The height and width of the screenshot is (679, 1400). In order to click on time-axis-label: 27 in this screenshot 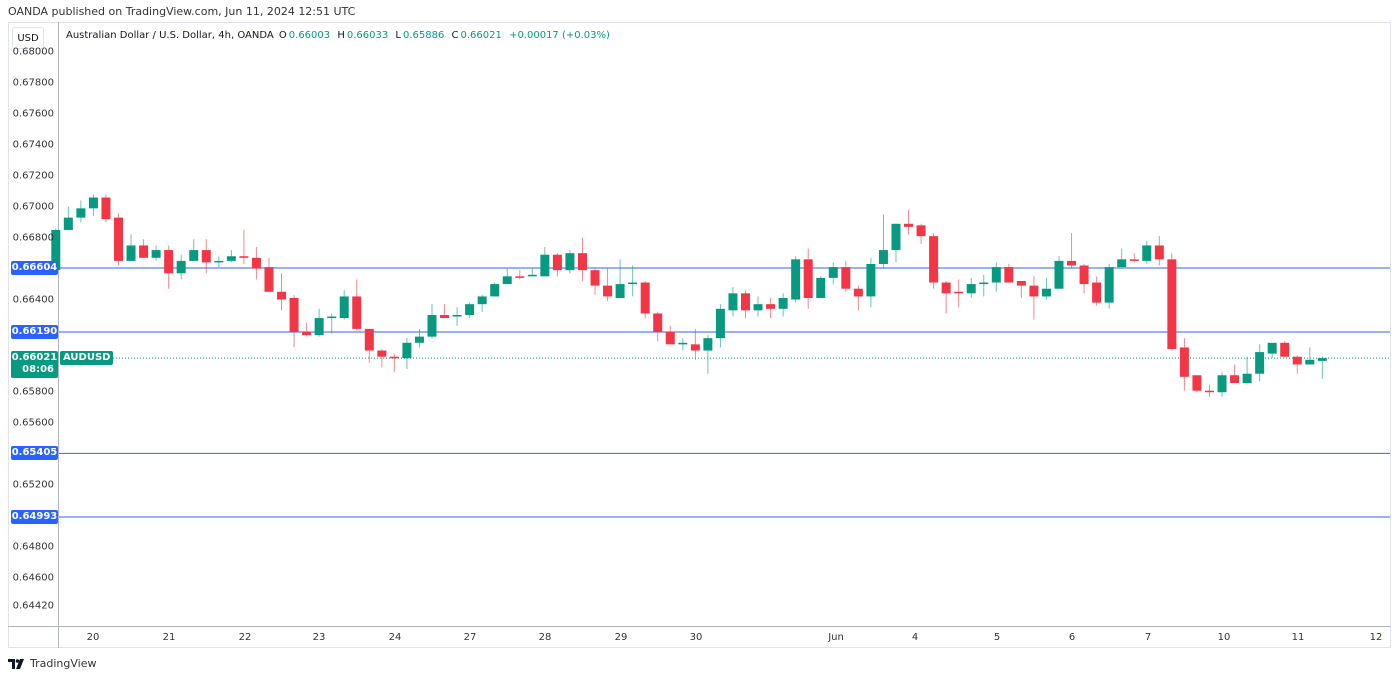, I will do `click(470, 637)`.